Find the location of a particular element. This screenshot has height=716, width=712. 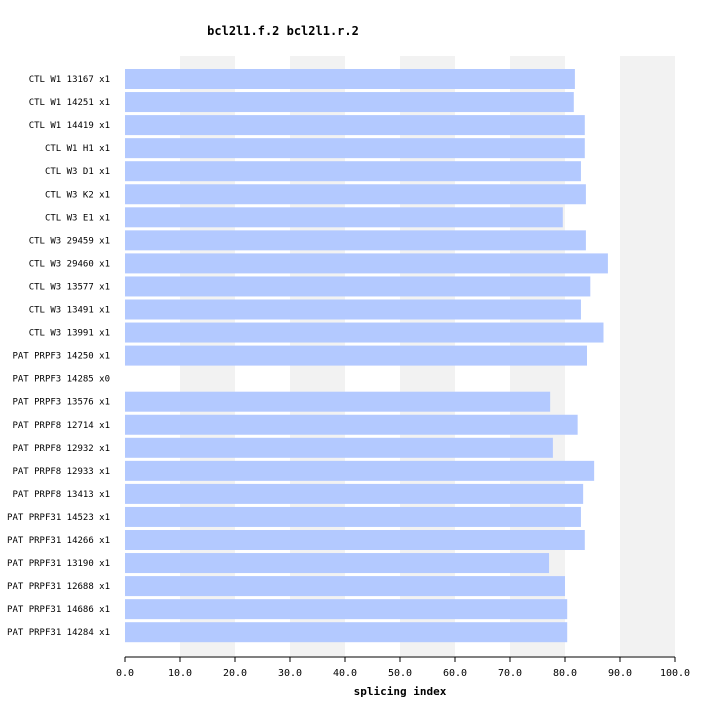

row-label: PAT PRPF8 12714 x1 is located at coordinates (61, 426).